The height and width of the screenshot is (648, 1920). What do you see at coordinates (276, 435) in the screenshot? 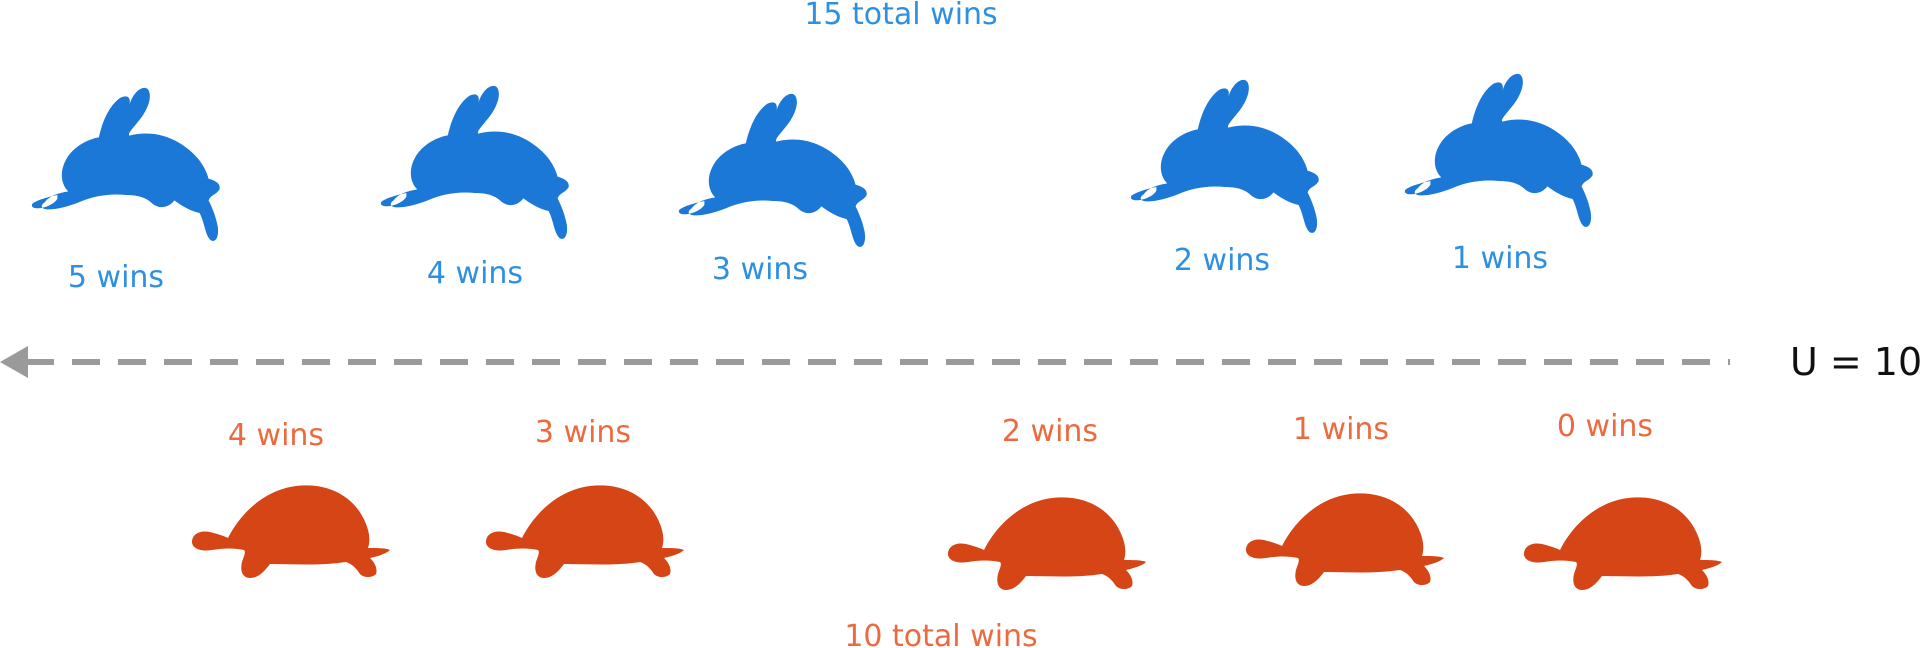
I see `tortoise-wins-label: 4 wins` at bounding box center [276, 435].